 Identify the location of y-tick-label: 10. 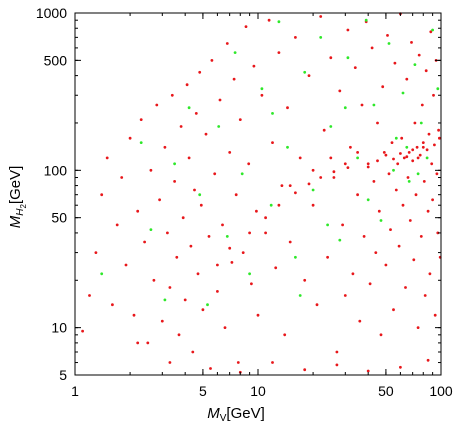
(59, 328).